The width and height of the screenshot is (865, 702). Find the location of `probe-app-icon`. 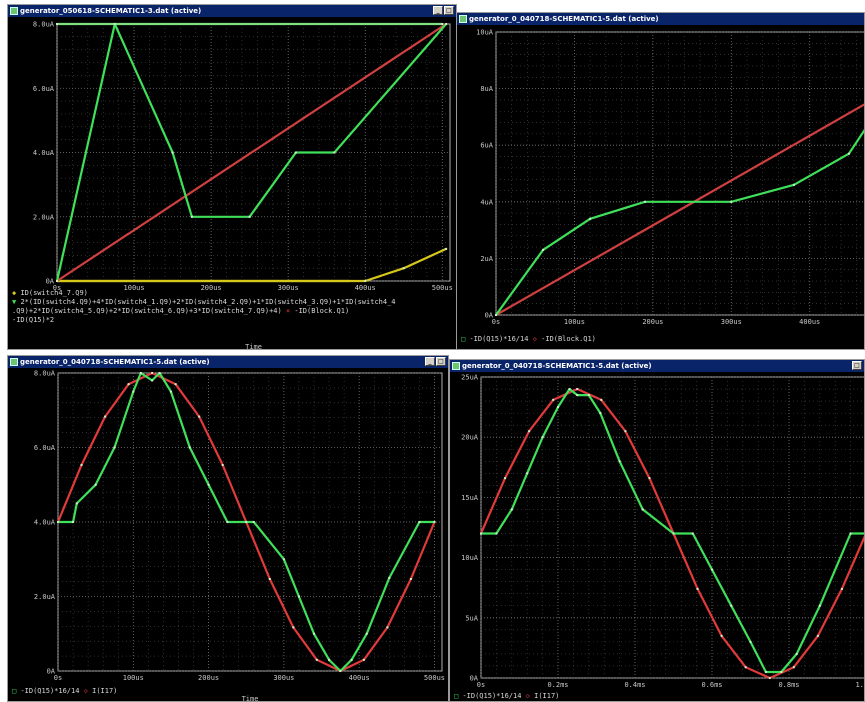

probe-app-icon is located at coordinates (456, 366).